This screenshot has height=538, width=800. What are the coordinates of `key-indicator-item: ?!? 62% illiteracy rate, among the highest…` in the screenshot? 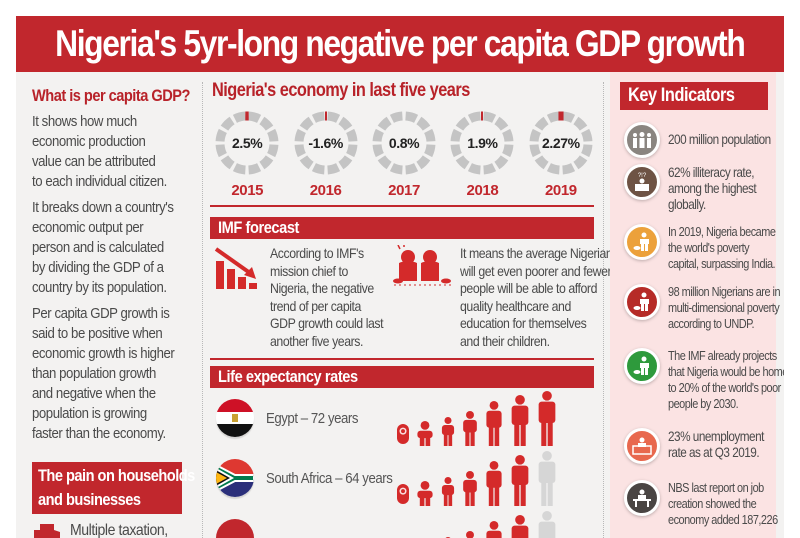 It's located at (698, 188).